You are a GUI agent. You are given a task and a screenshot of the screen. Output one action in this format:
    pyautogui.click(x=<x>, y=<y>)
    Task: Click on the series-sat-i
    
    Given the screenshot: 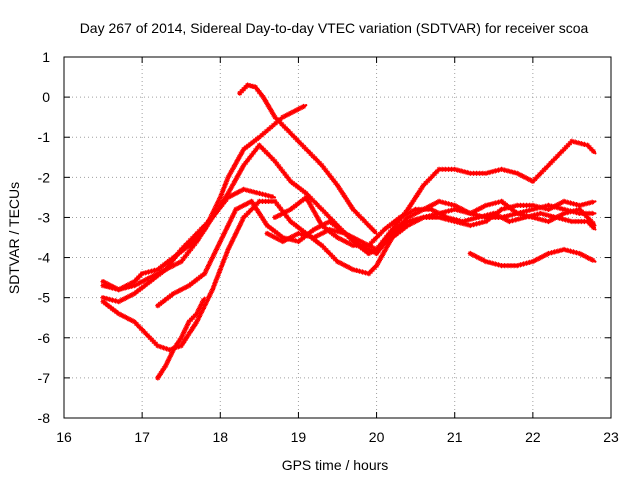 What is the action you would take?
    pyautogui.click(x=532, y=257)
    